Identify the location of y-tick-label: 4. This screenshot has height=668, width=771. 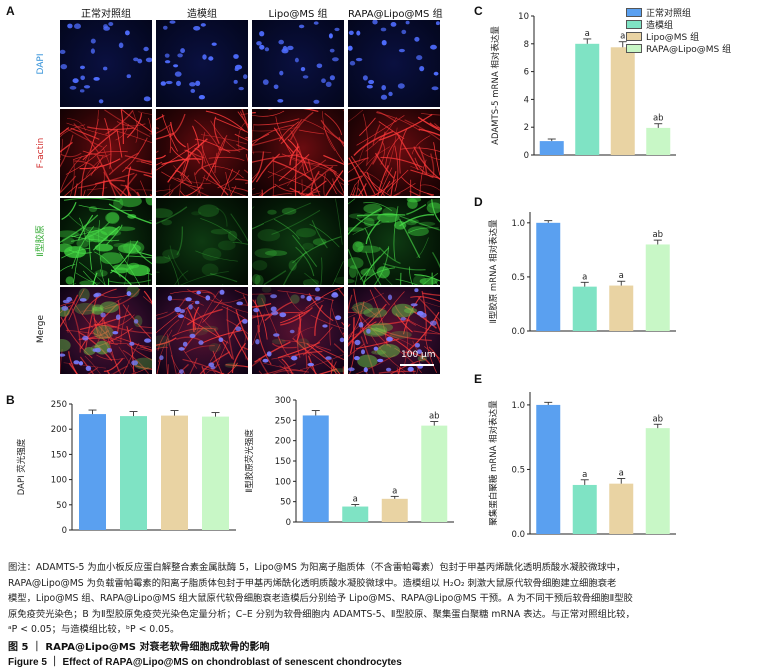
(526, 100).